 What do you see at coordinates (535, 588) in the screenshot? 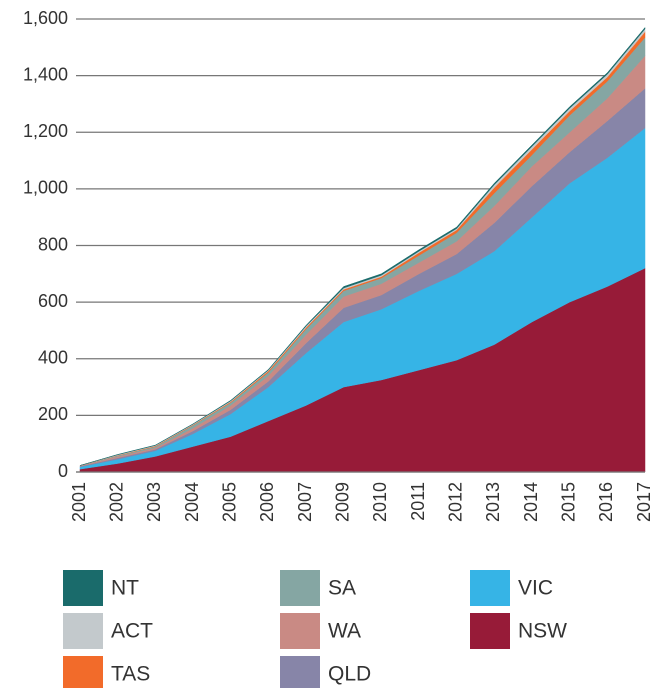
I see `legend-label: VIC` at bounding box center [535, 588].